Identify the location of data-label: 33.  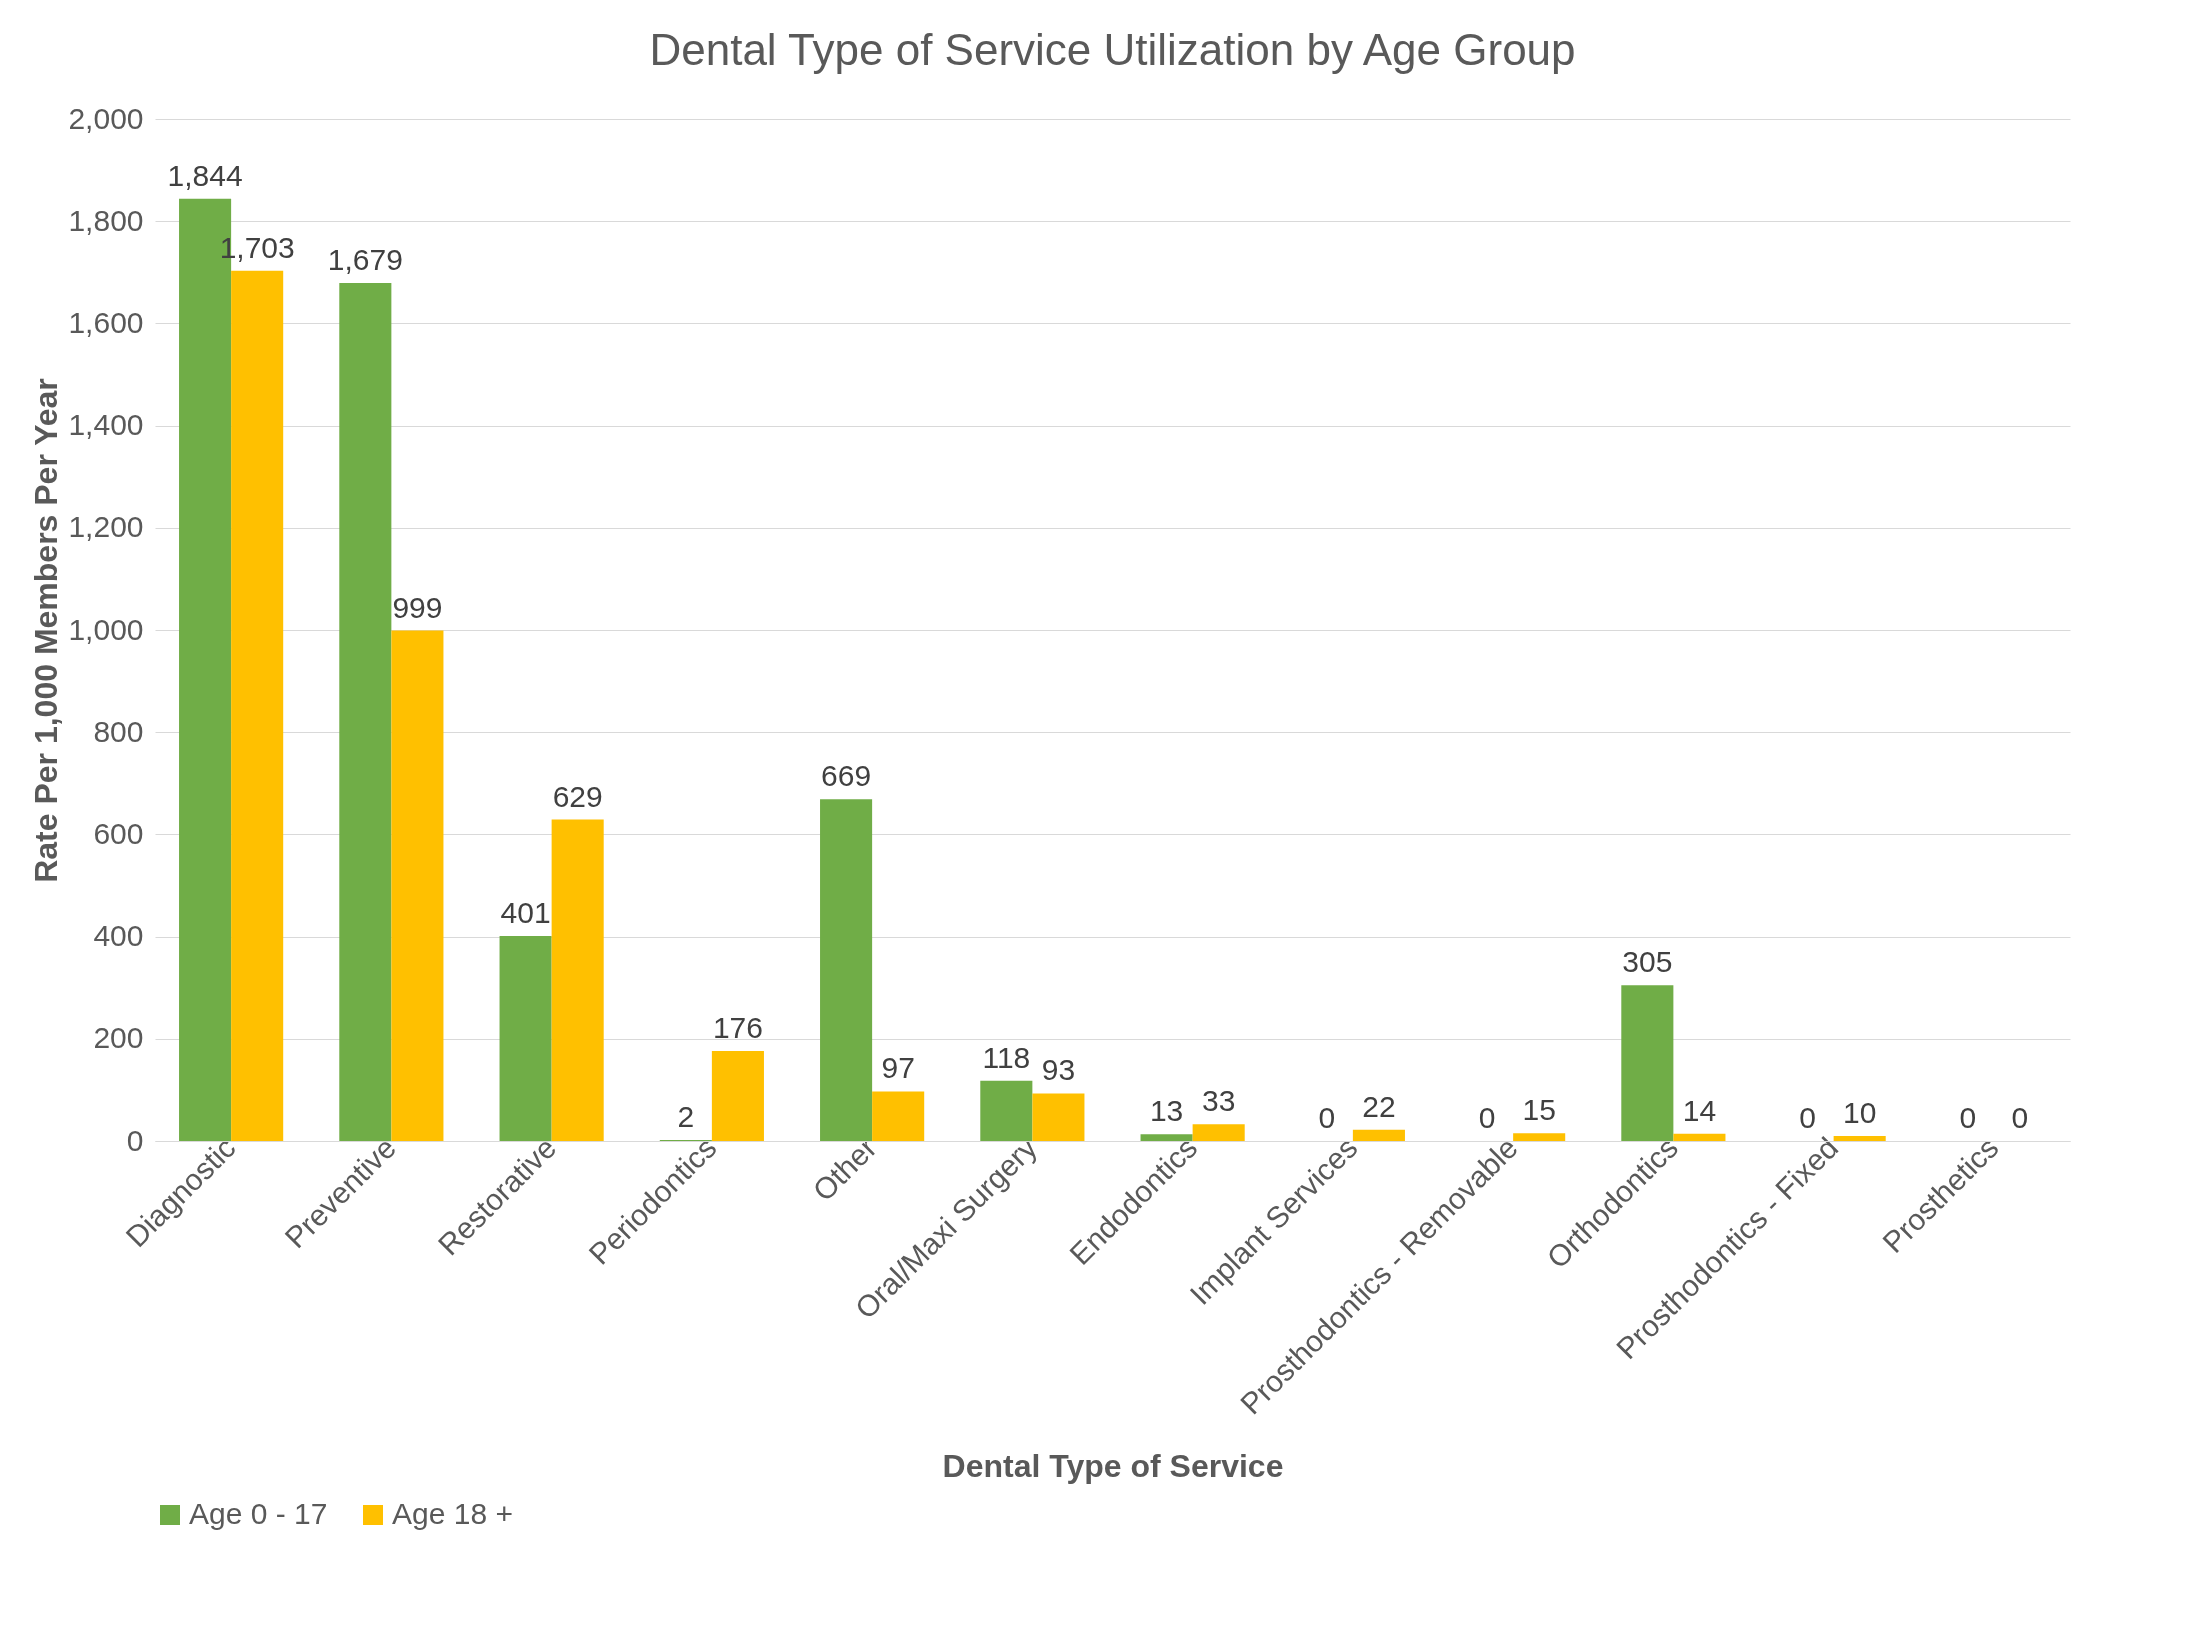
(1218, 1101).